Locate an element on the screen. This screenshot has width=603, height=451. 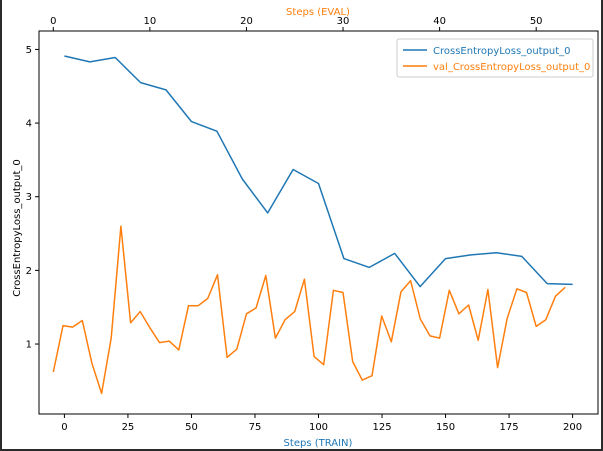
bottom-x-tick-label: 100 is located at coordinates (318, 427).